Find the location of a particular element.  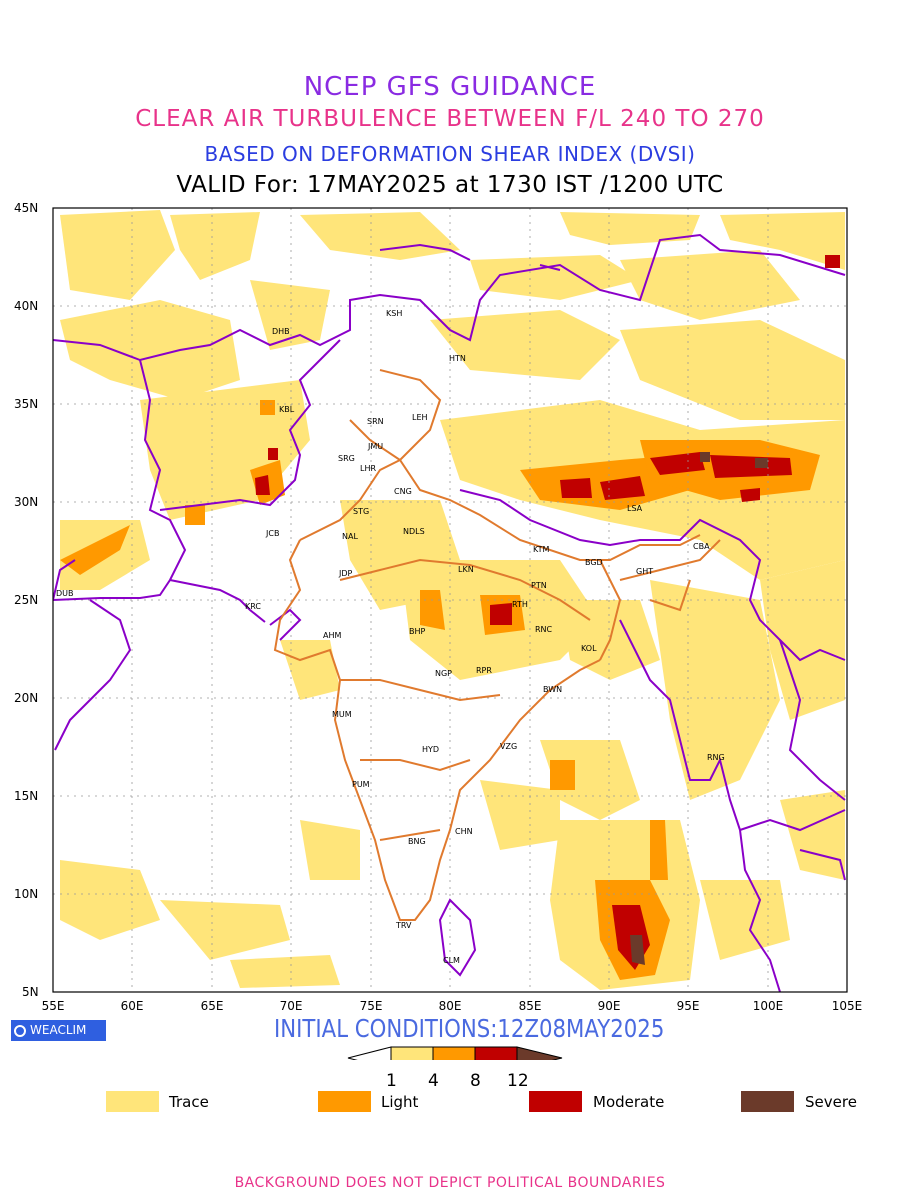

city-label: KOL is located at coordinates (589, 648).